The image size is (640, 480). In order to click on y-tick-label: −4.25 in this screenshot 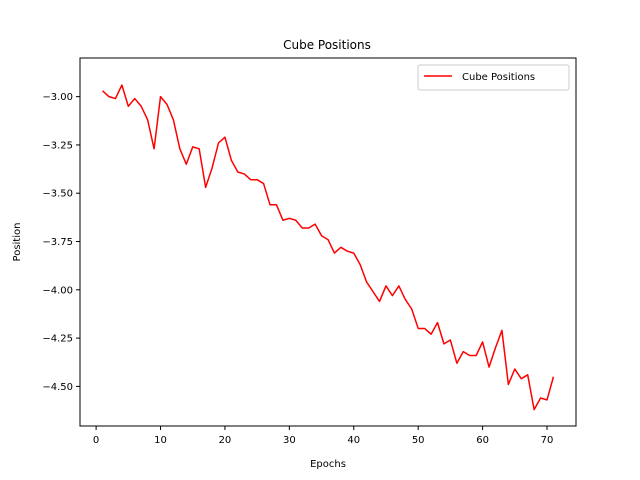, I will do `click(57, 339)`.